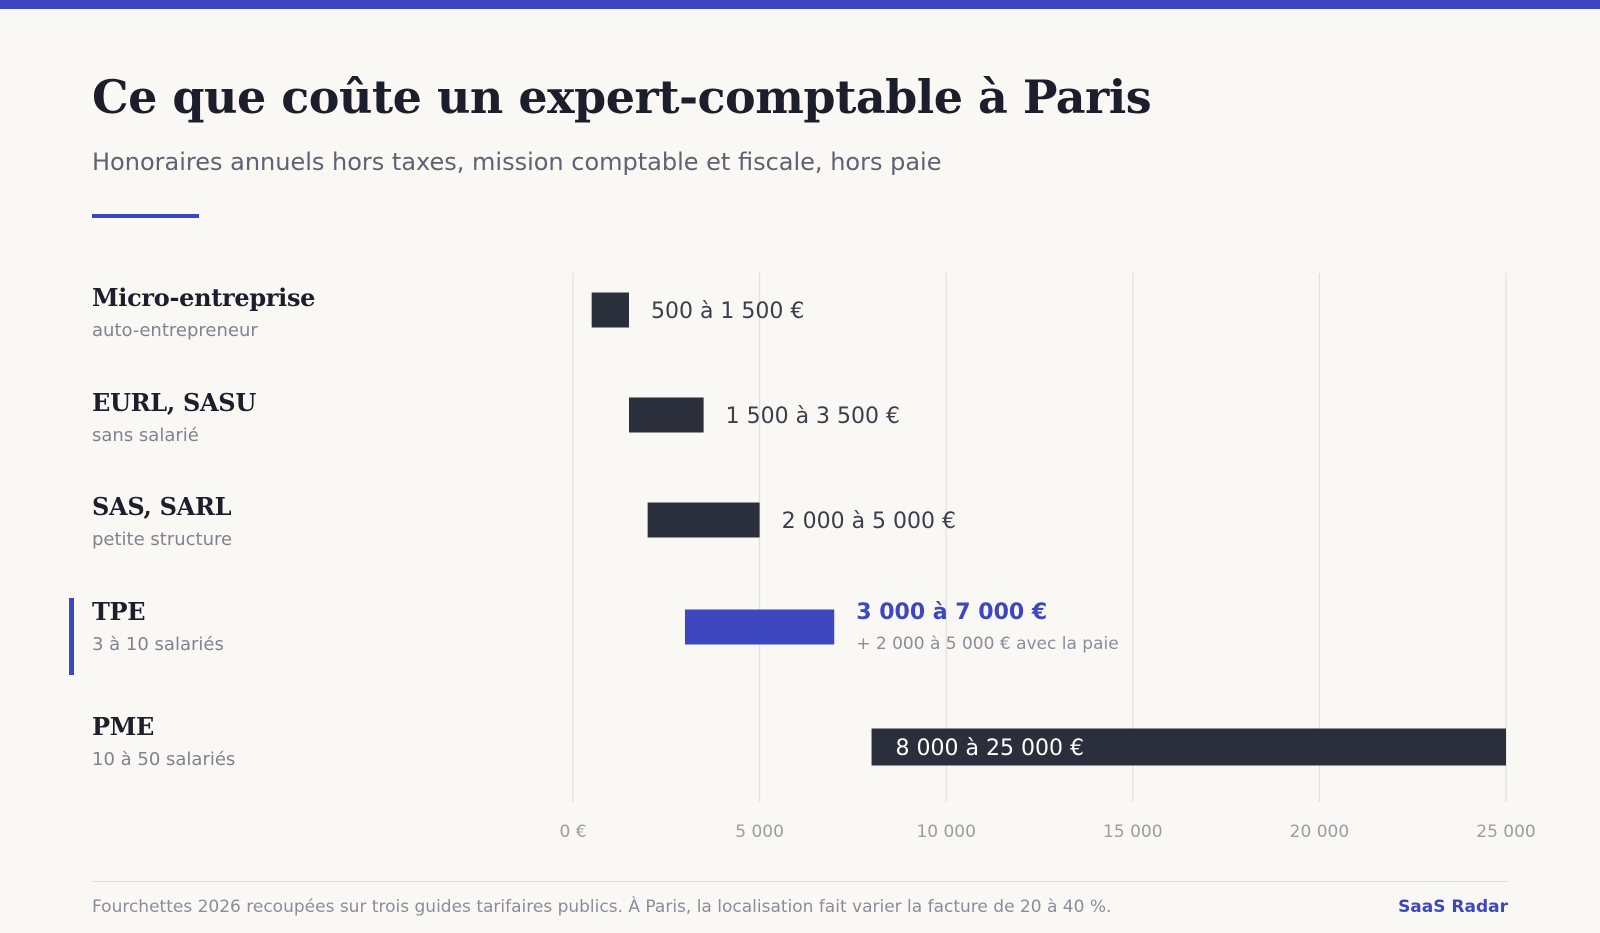 This screenshot has width=1600, height=933. What do you see at coordinates (175, 330) in the screenshot?
I see `row-subtitle: auto-entrepreneur` at bounding box center [175, 330].